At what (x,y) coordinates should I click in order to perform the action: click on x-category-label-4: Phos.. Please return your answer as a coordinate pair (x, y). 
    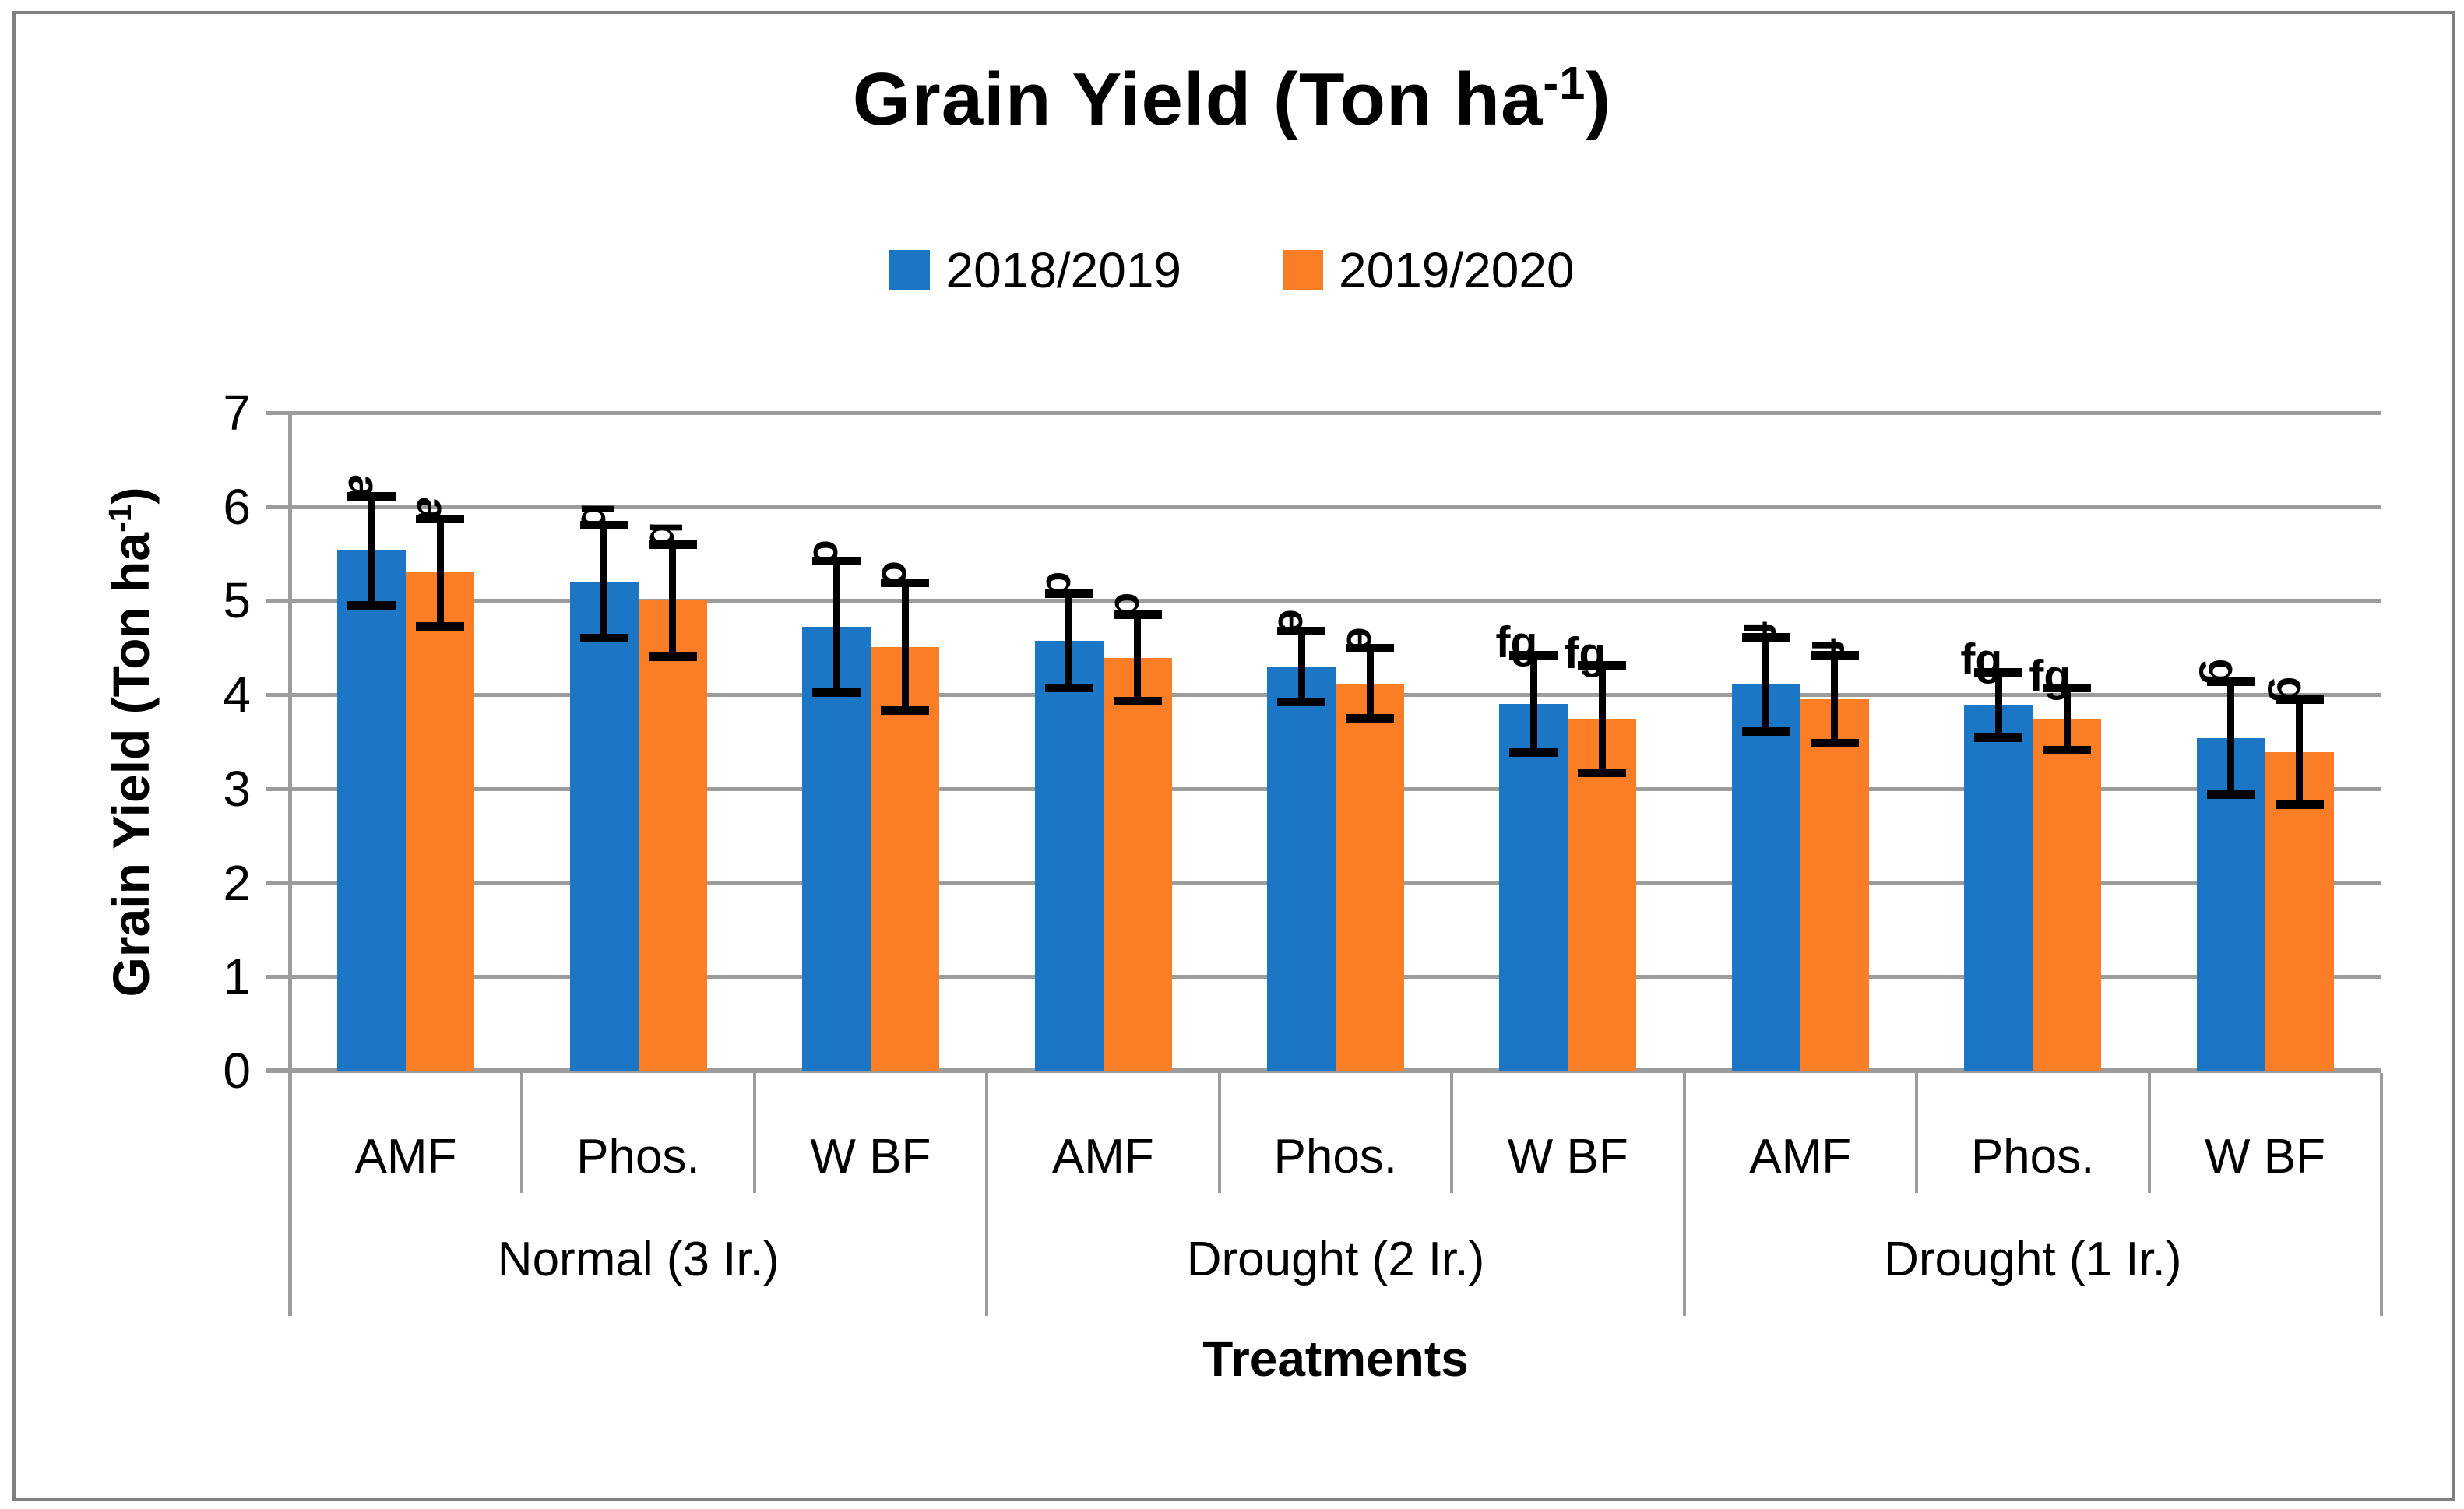
    Looking at the image, I should click on (1335, 1157).